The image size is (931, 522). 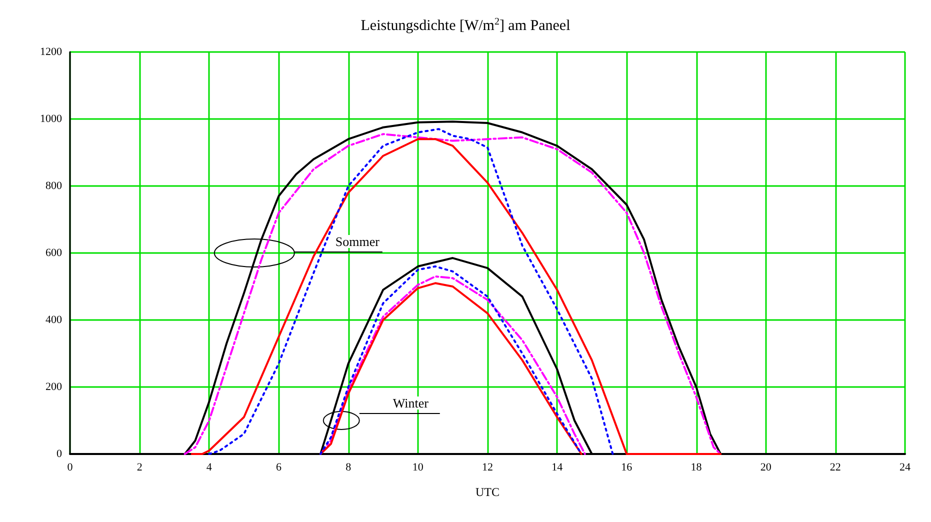 I want to click on x-tick-label: 20, so click(x=766, y=468).